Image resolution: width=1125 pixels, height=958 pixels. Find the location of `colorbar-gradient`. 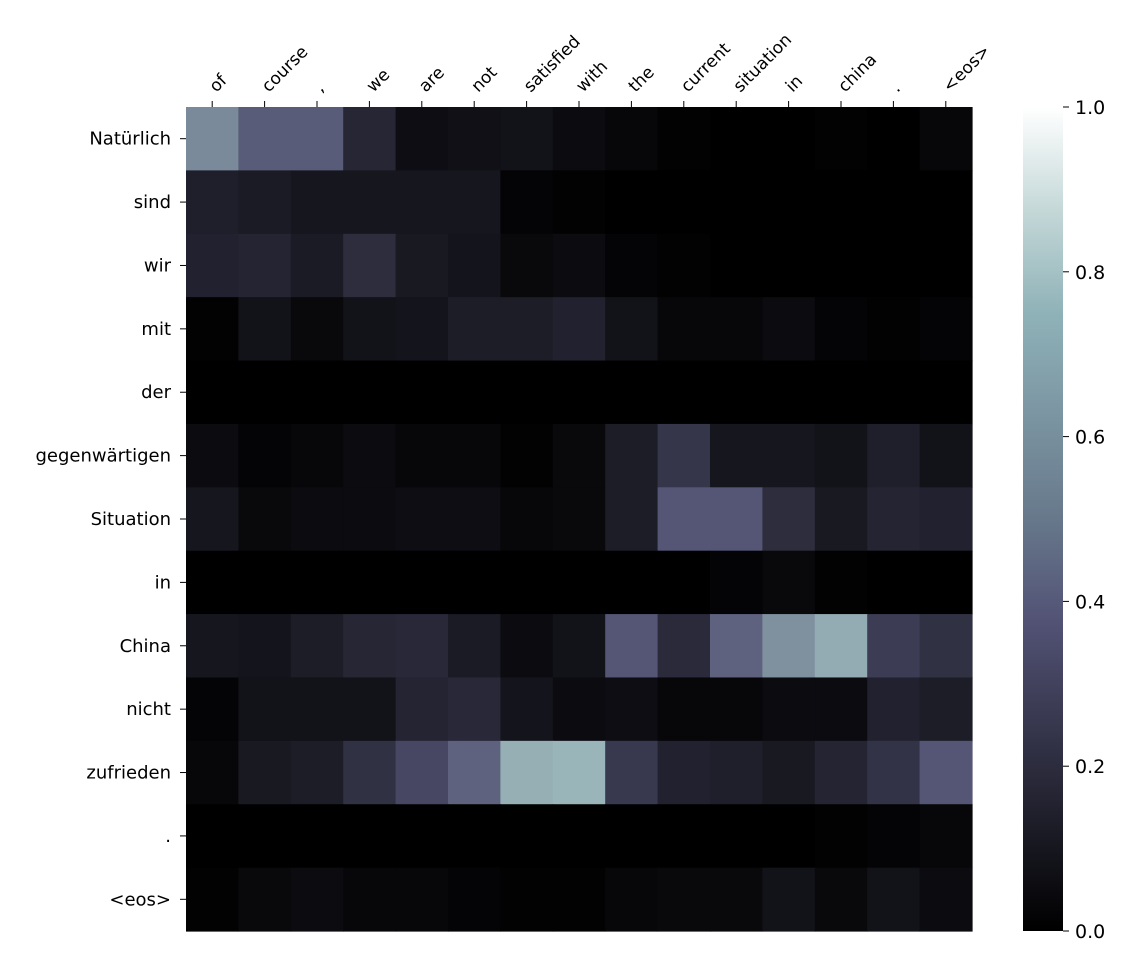

colorbar-gradient is located at coordinates (1043, 519).